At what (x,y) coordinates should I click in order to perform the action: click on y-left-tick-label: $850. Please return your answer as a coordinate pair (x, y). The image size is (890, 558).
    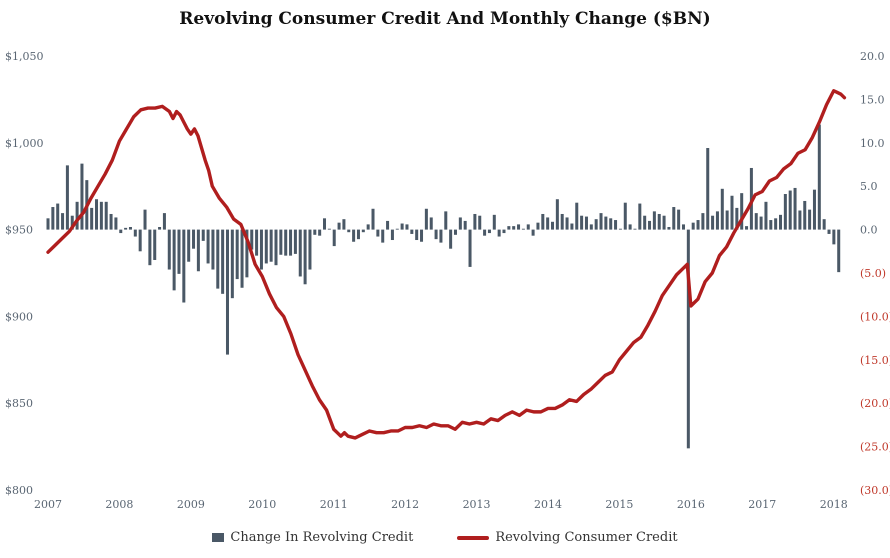
    Looking at the image, I should click on (19, 403).